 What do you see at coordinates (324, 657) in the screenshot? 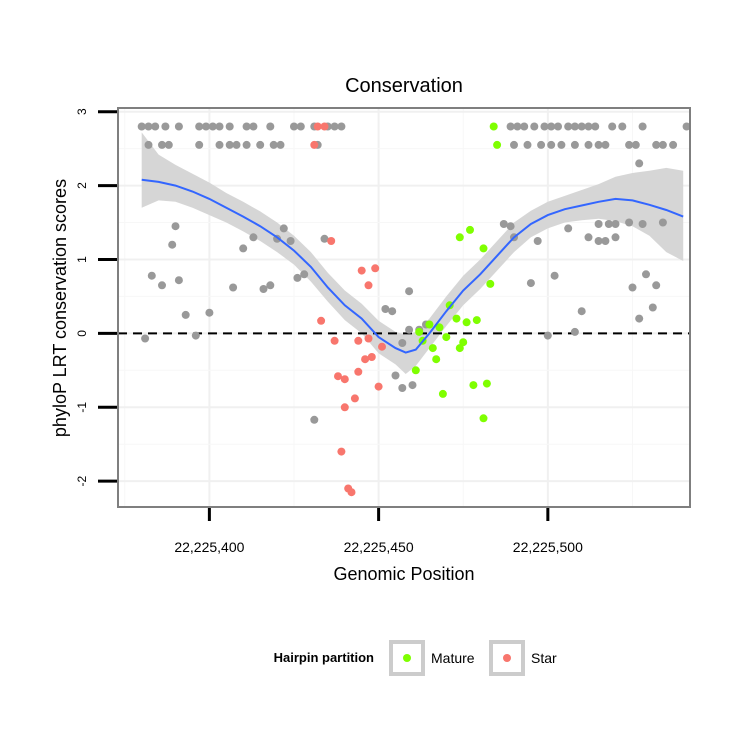
I see `legend-title: Hairpin partition` at bounding box center [324, 657].